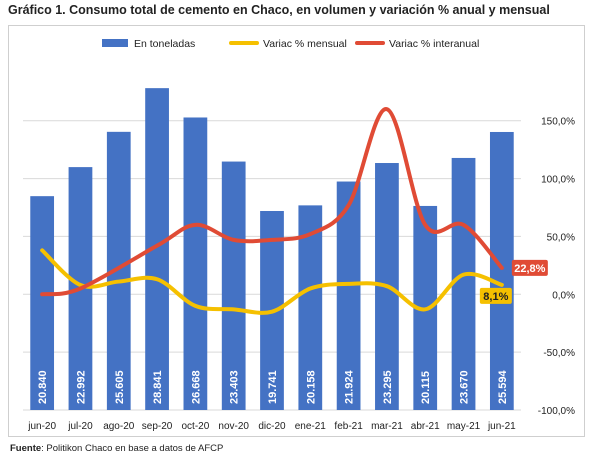 The height and width of the screenshot is (460, 593). I want to click on bar-value-label: 20.115, so click(426, 387).